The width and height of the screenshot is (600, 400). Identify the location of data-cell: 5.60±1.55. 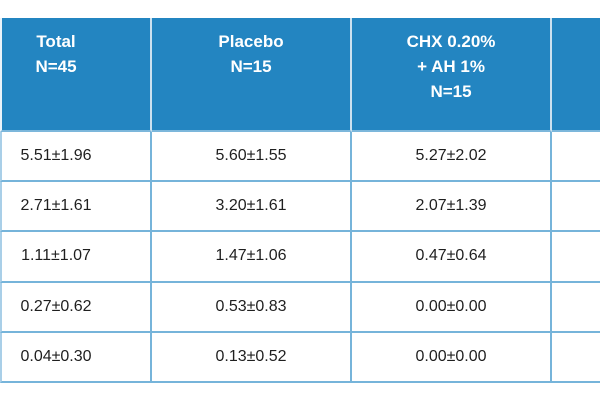
(252, 157).